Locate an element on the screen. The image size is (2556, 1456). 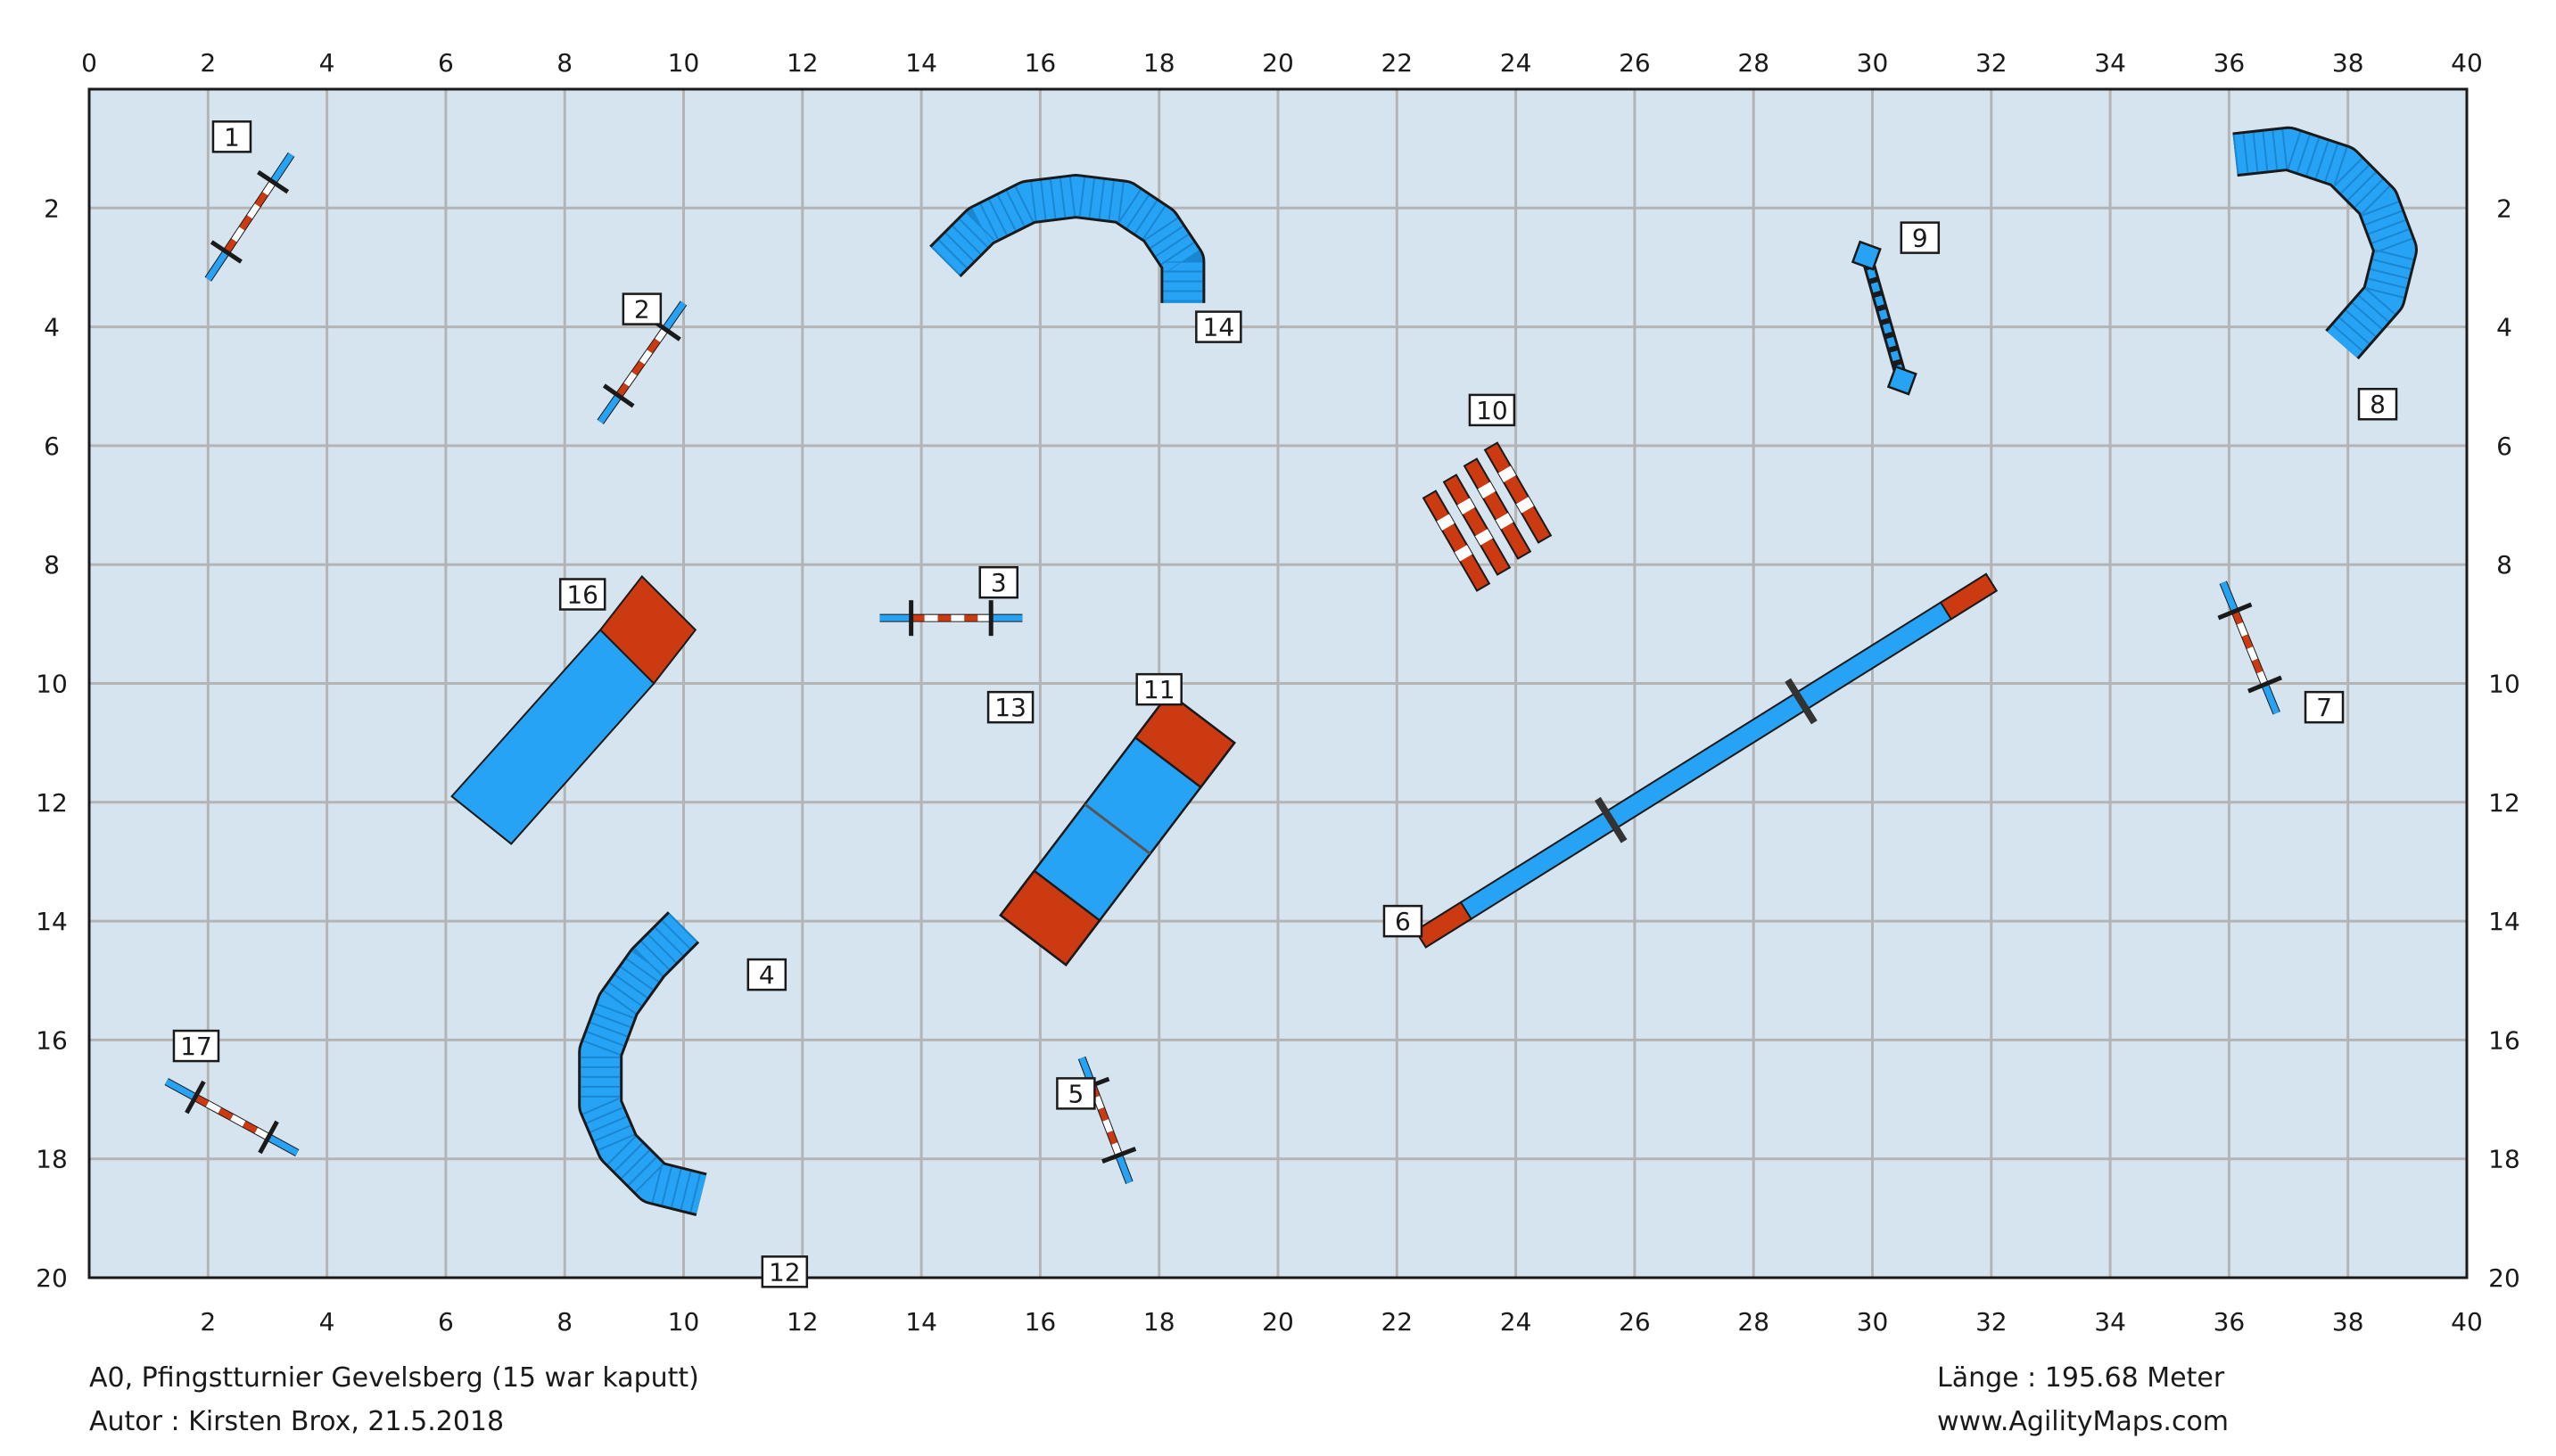
tyre-foot is located at coordinates (1901, 381).